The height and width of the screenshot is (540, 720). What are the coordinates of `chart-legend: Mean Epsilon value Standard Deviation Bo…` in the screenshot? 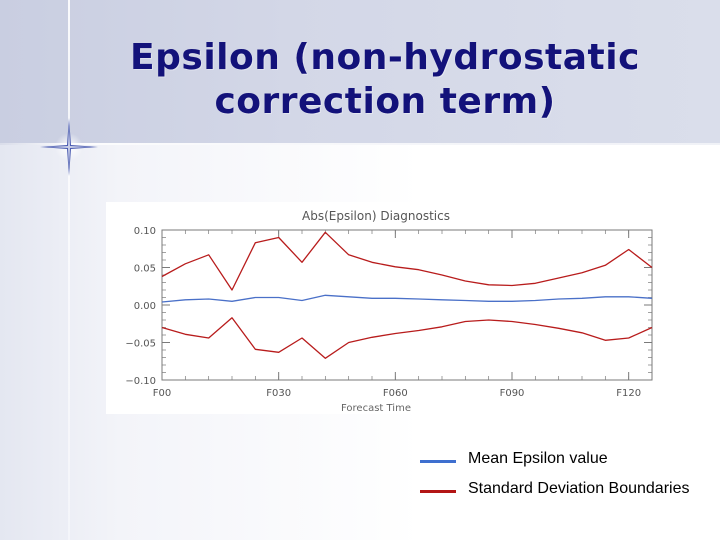 It's located at (570, 478).